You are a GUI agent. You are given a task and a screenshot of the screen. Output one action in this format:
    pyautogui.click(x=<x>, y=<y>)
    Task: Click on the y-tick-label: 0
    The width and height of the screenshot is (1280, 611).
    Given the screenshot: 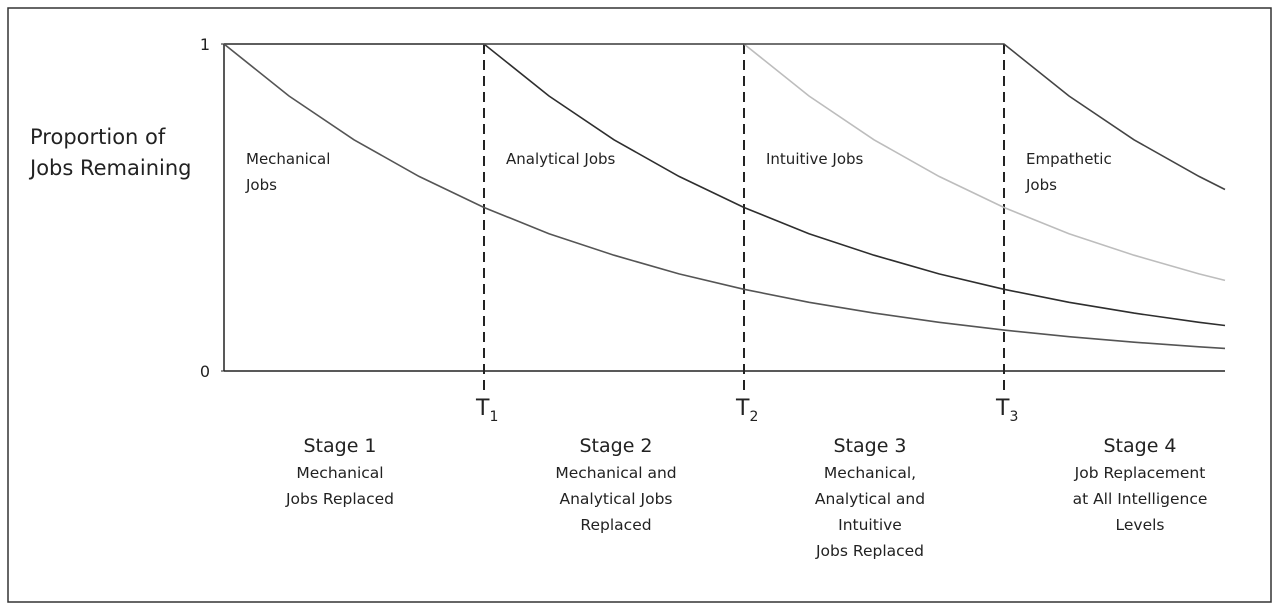 What is the action you would take?
    pyautogui.click(x=205, y=371)
    